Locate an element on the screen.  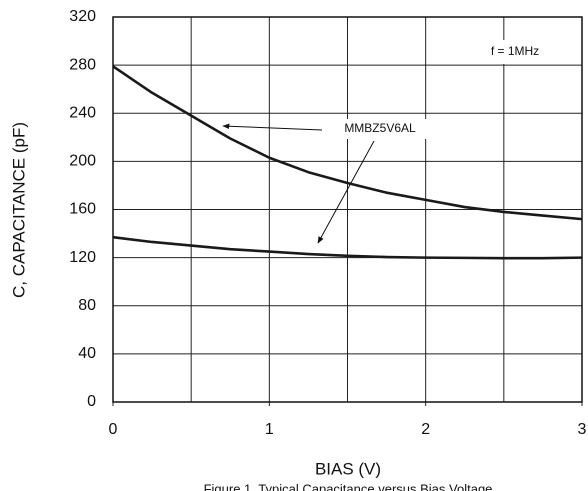
y-tick-label: 80 is located at coordinates (87, 305).